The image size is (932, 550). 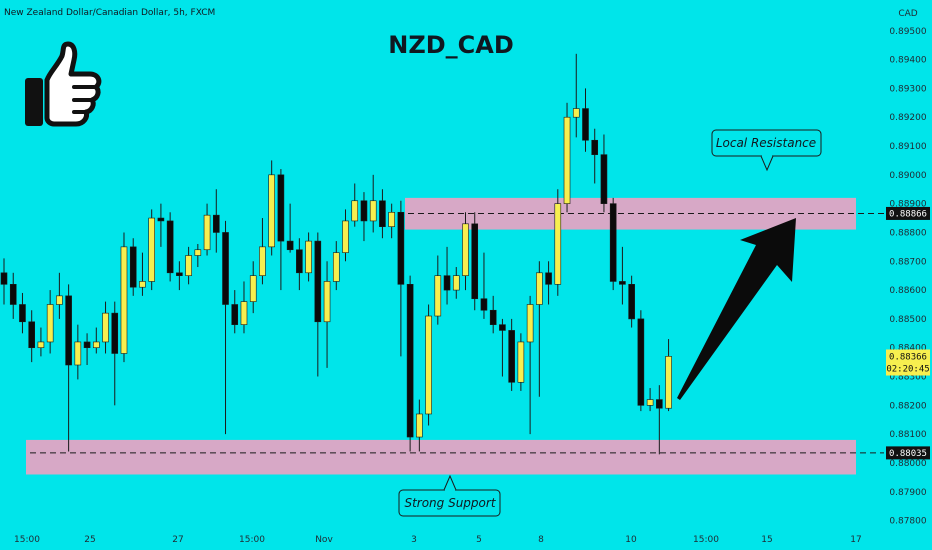 What do you see at coordinates (907, 14) in the screenshot?
I see `currency-label: CAD` at bounding box center [907, 14].